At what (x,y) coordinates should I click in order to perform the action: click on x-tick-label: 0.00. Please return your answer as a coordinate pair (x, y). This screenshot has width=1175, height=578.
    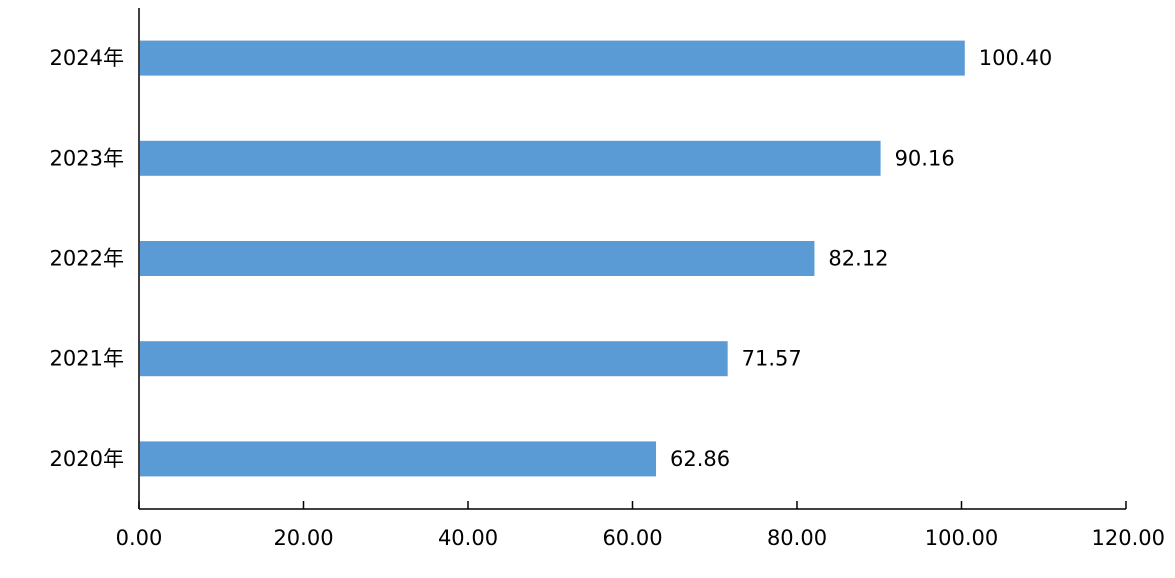
    Looking at the image, I should click on (139, 538).